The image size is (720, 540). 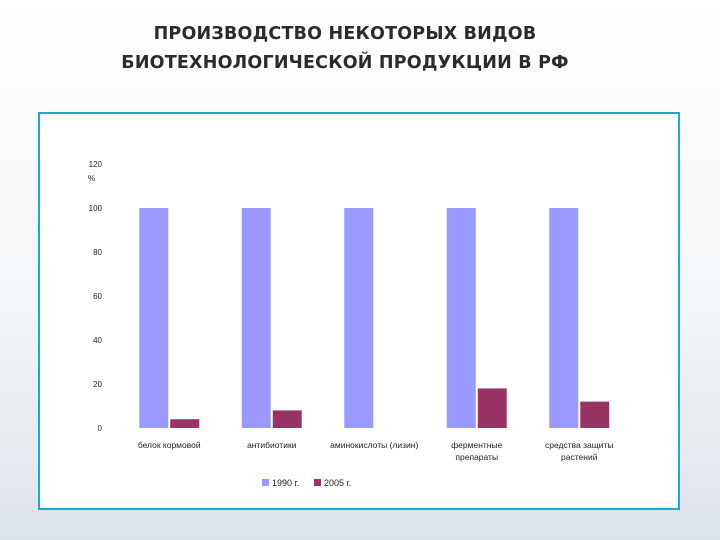 I want to click on x-category-label-3: аминокислоты (лизин), so click(x=374, y=445).